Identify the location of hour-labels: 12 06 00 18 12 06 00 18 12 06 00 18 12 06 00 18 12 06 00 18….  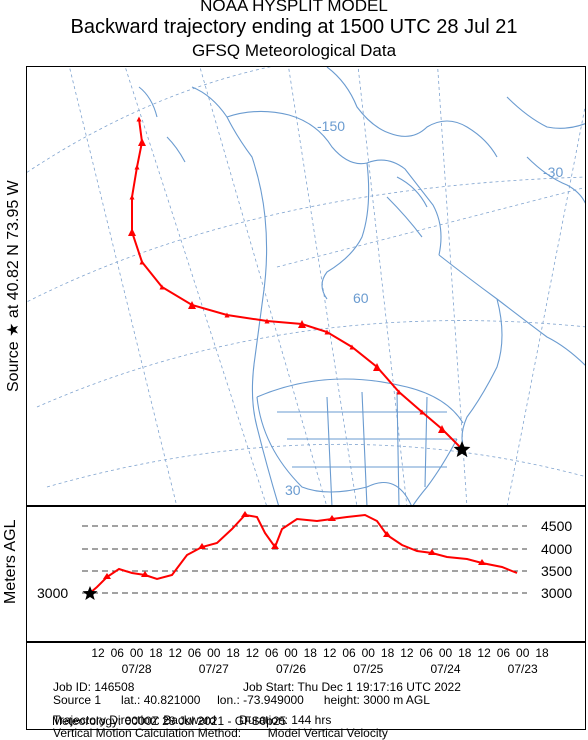
(320, 653).